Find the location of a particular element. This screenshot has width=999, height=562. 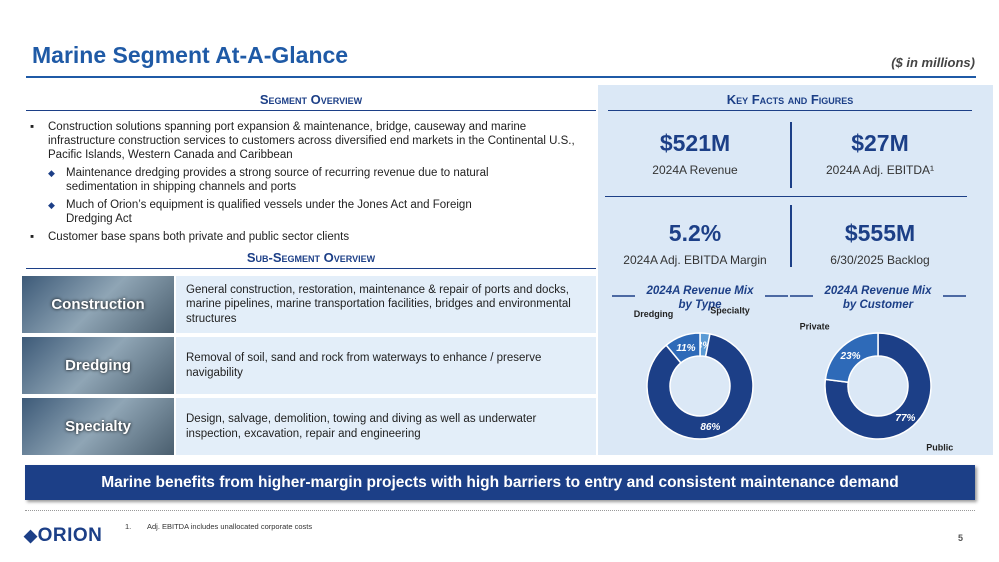

chart-title: 2024A Revenue Mix by Customer is located at coordinates (878, 298).